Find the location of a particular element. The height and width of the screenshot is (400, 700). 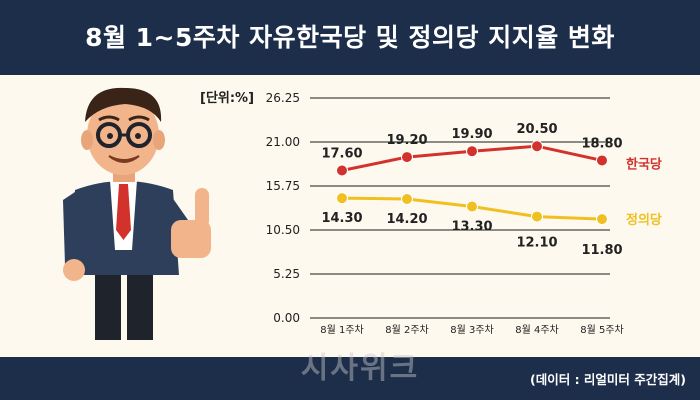

source-note: (데이터 : 리얼미터 주간집계) is located at coordinates (608, 379).